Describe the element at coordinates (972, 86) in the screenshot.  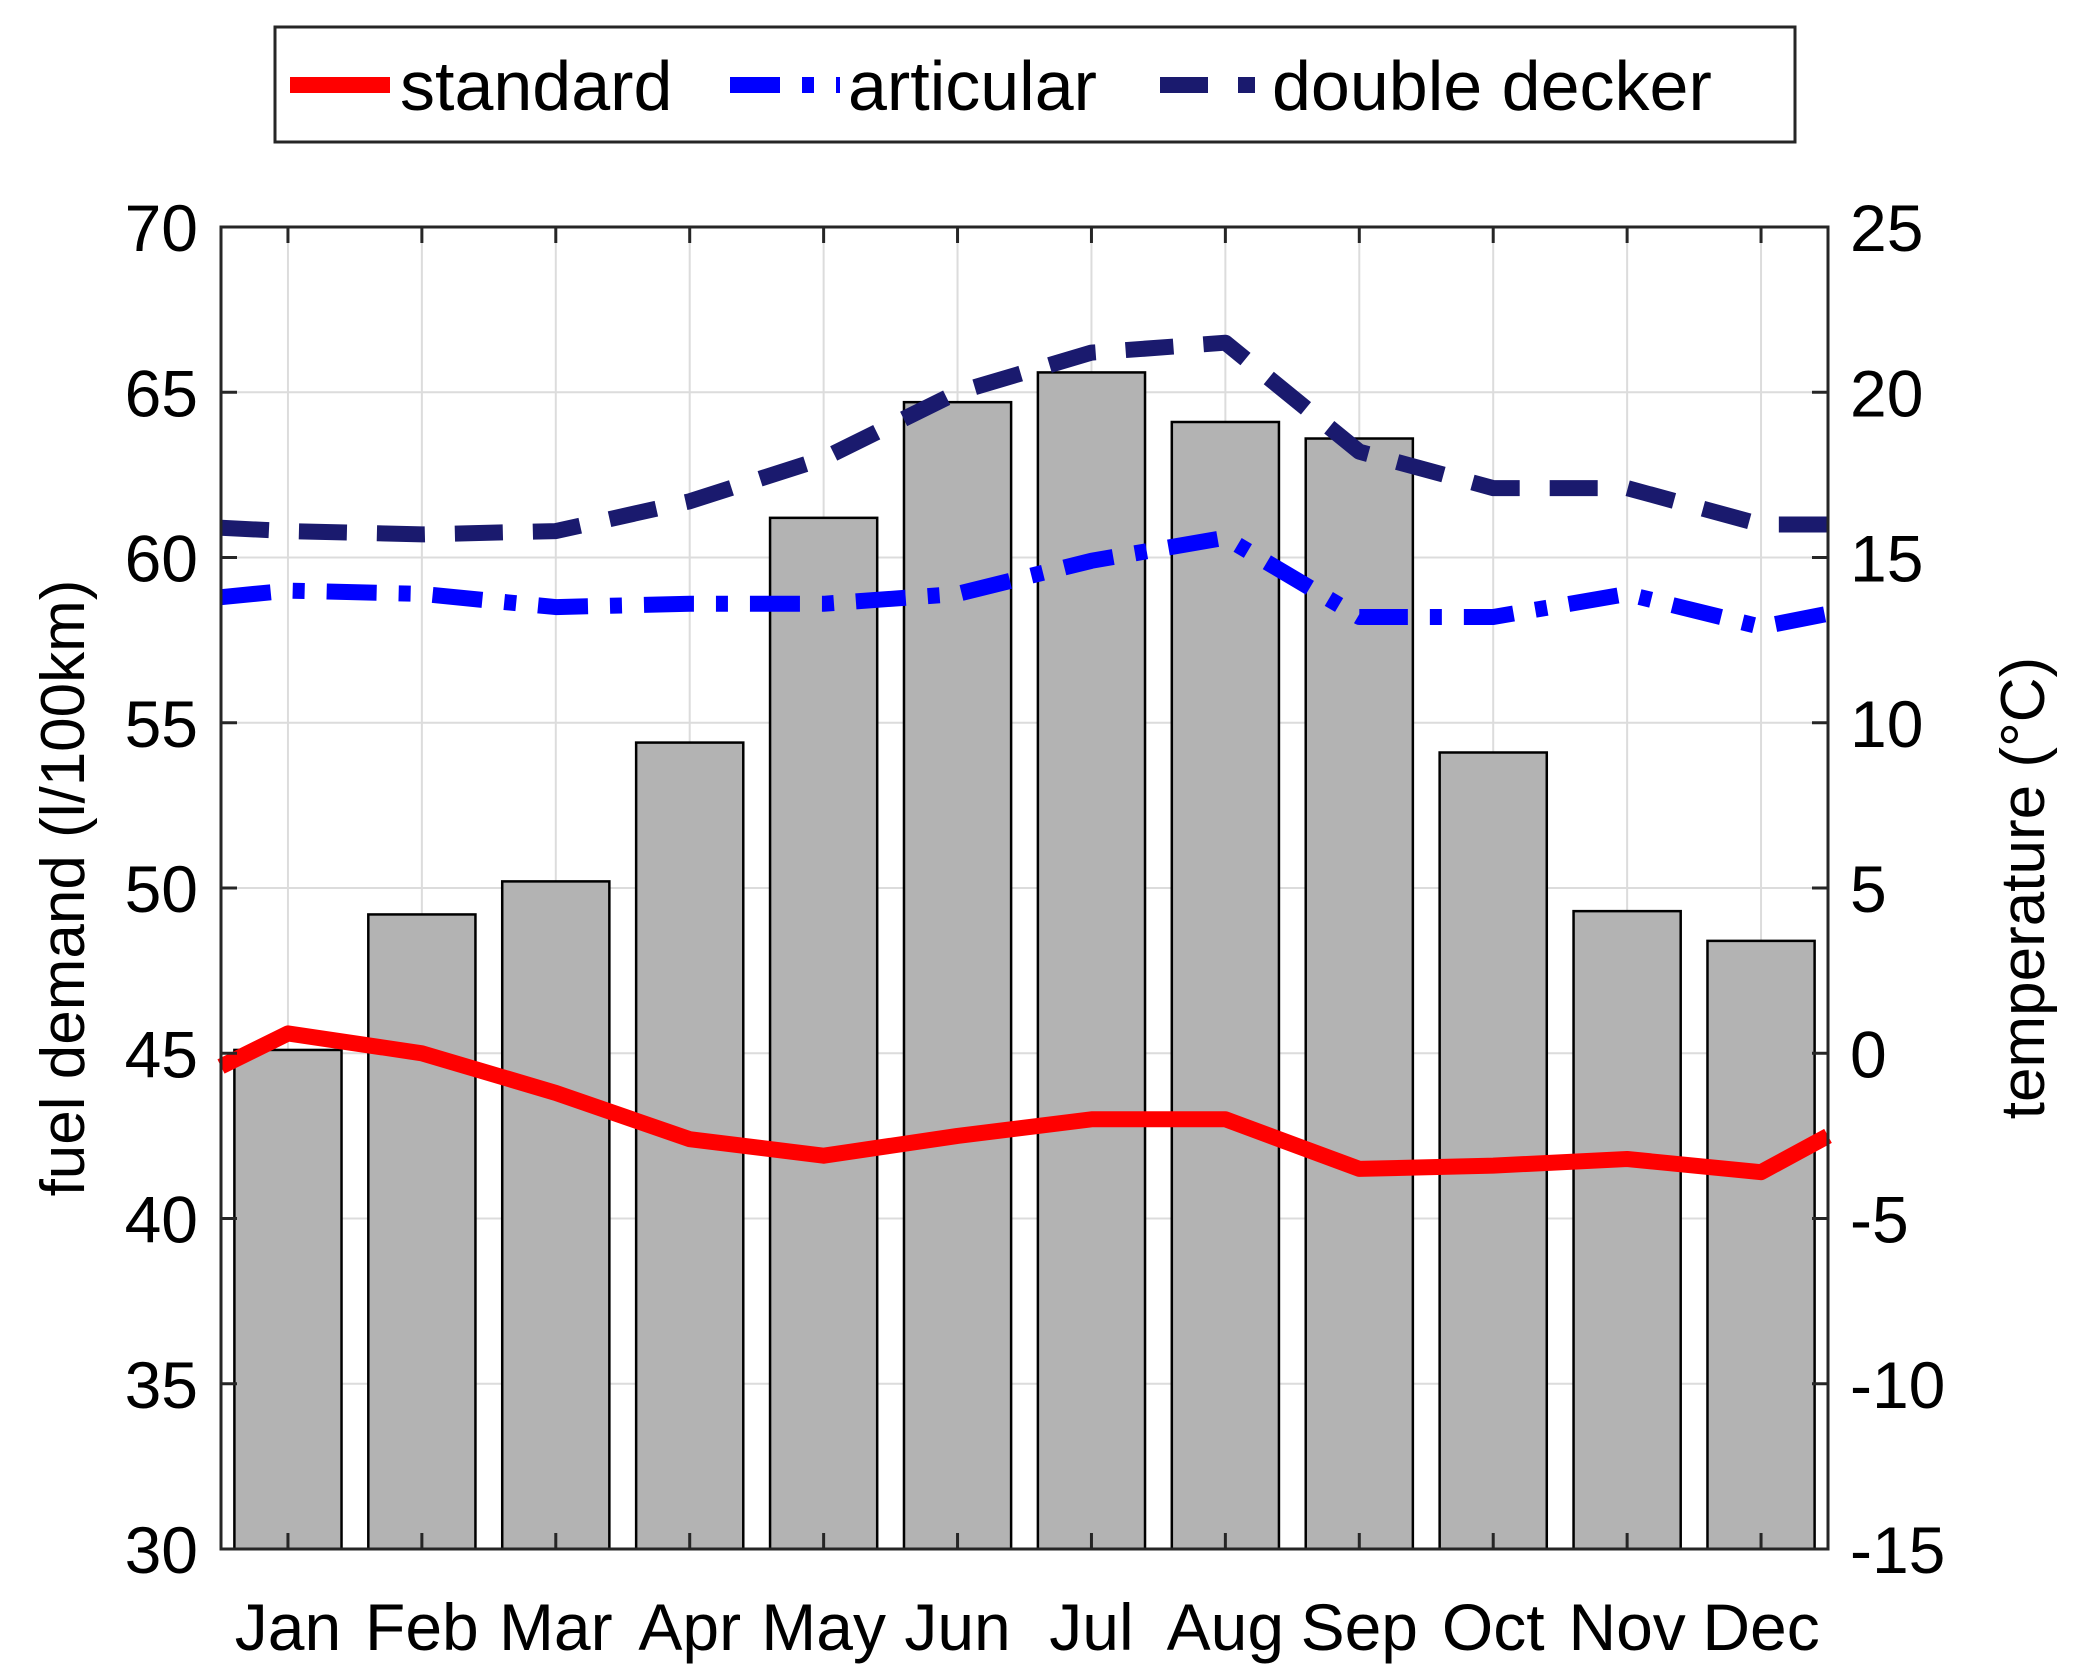
I see `legend-label-articular: articular` at that location.